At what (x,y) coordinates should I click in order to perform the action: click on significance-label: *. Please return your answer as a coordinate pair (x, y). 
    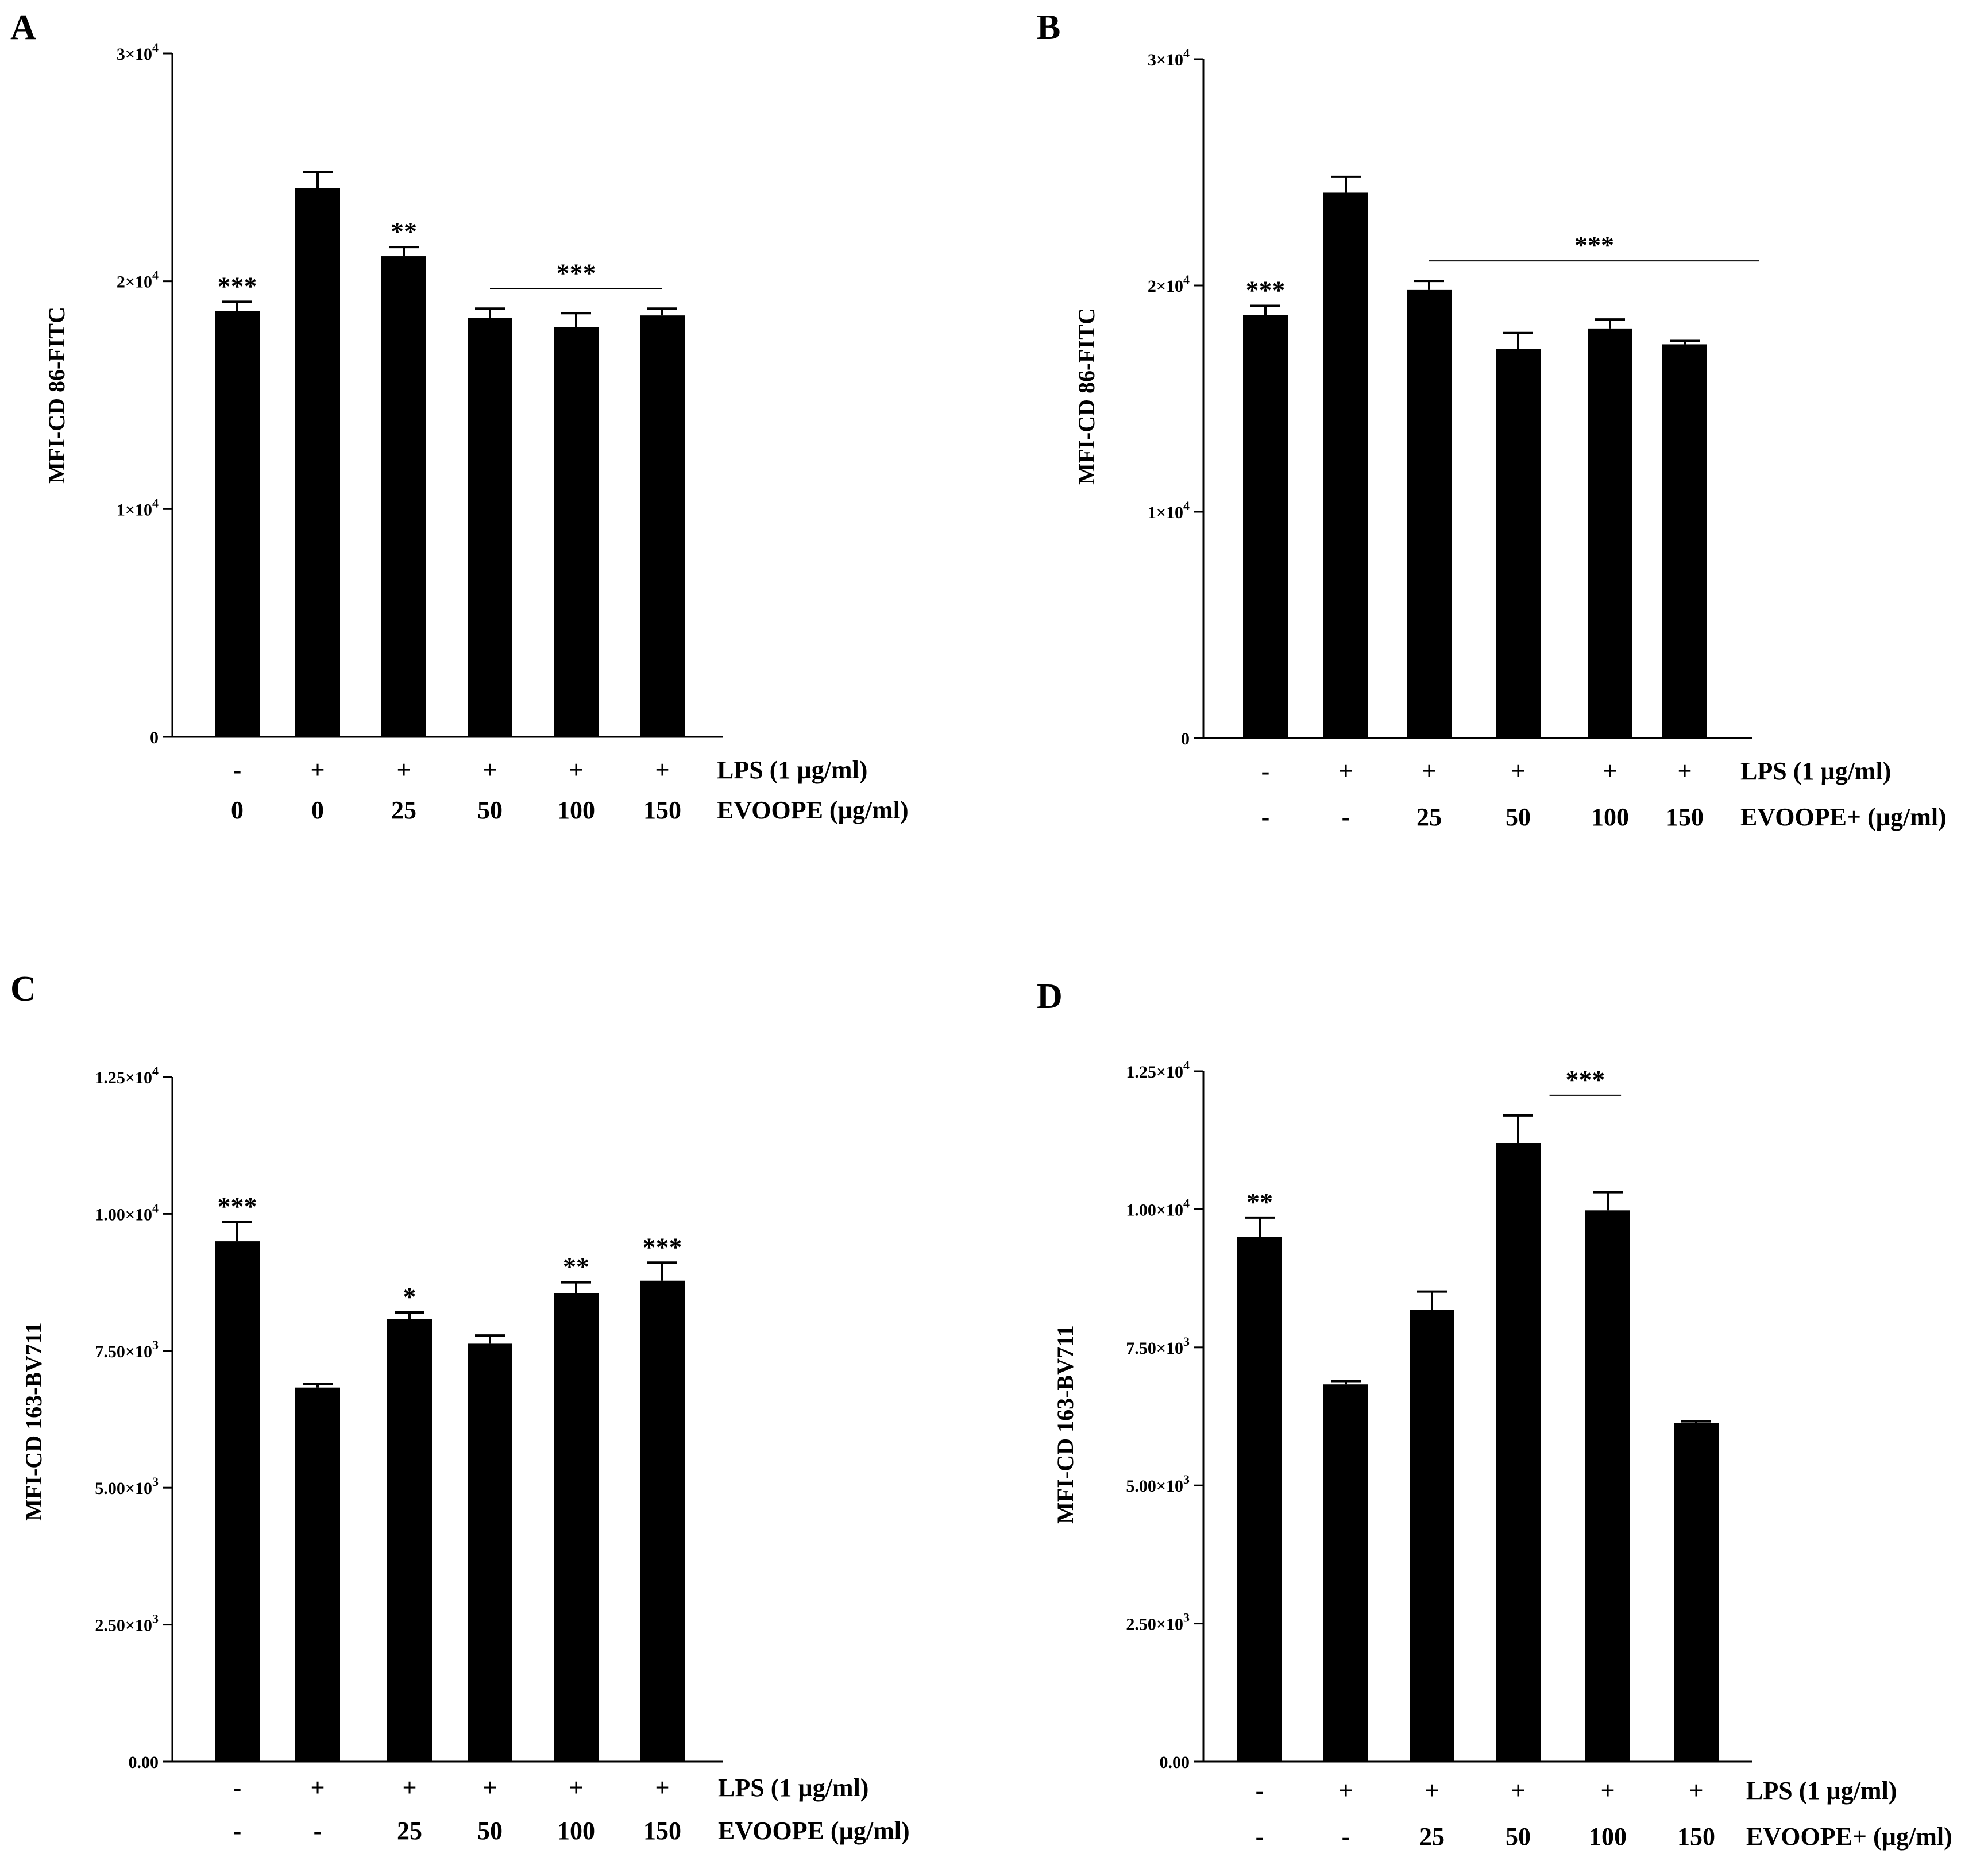
    Looking at the image, I should click on (409, 1296).